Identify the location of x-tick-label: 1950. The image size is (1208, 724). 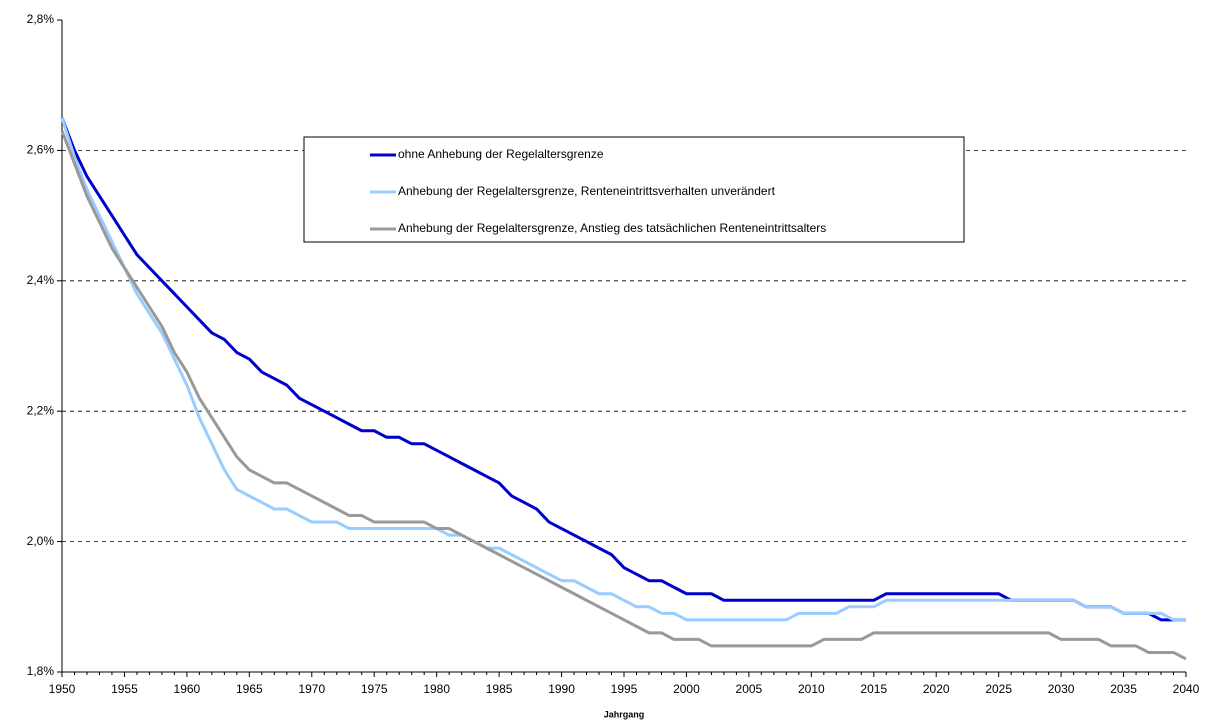
(62, 689).